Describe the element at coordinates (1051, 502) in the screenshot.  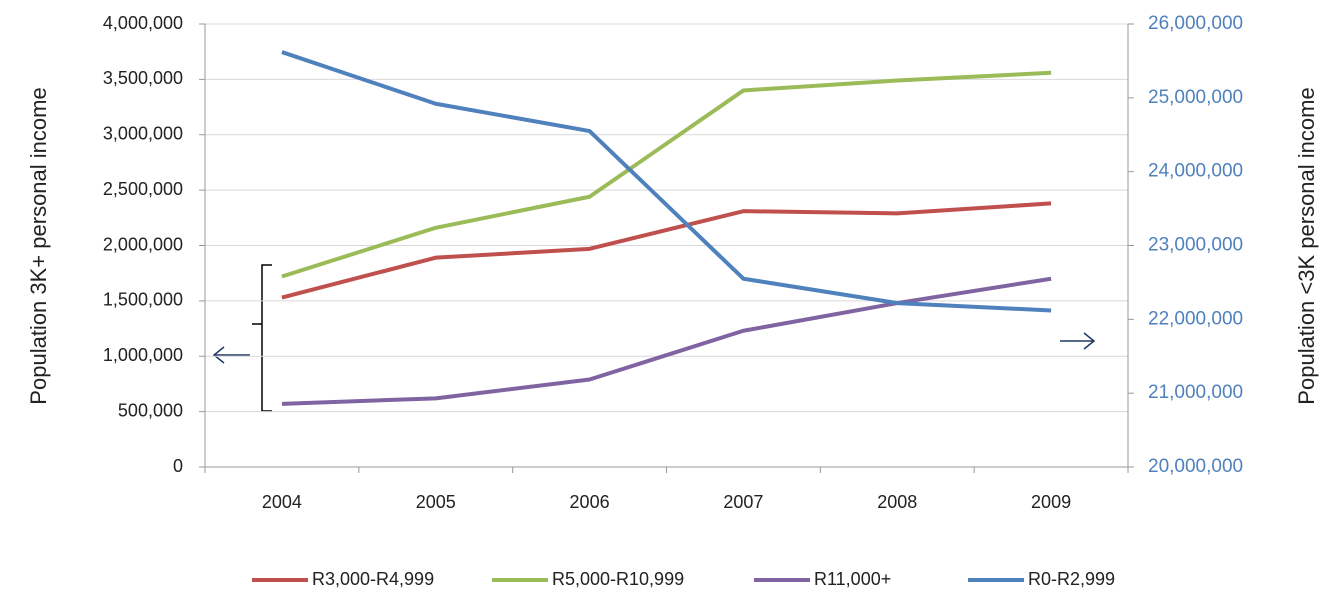
I see `x-tick-label: 2009` at that location.